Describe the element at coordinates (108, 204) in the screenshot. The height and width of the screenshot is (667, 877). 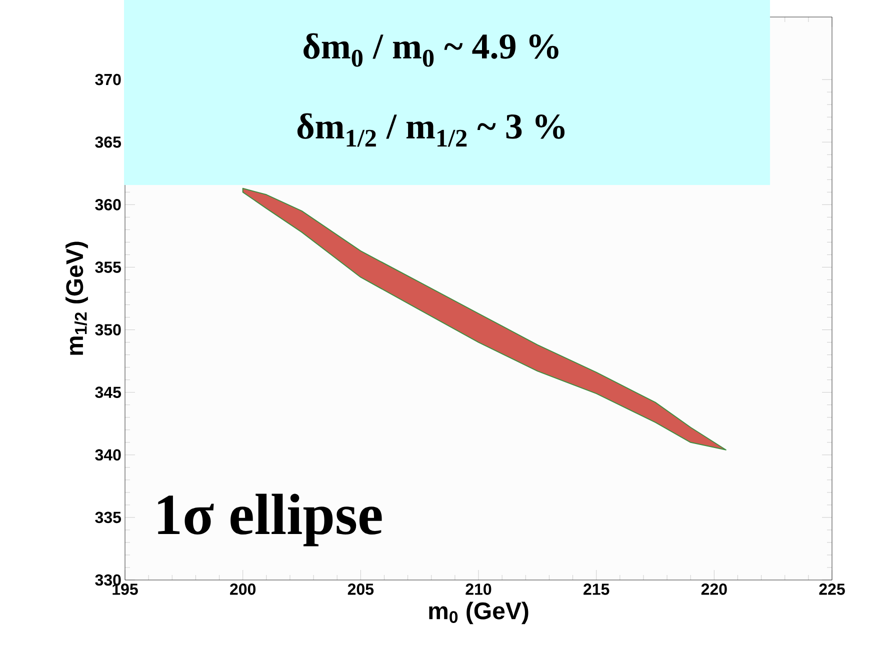
I see `y-tick-label: 360` at that location.